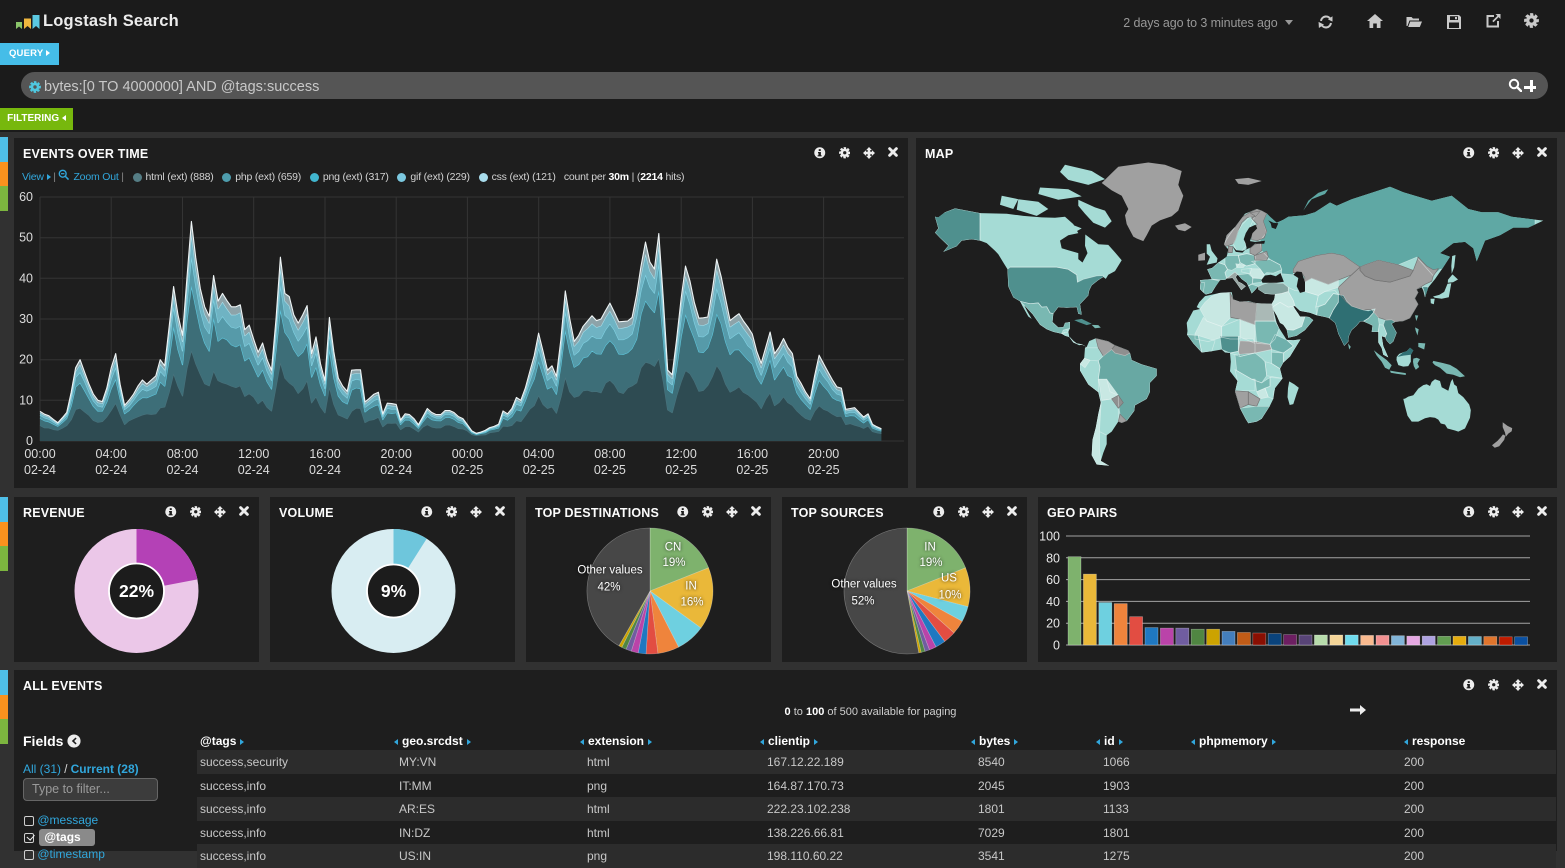 This screenshot has width=1565, height=868. What do you see at coordinates (26, 400) in the screenshot?
I see `svg-text: 10` at bounding box center [26, 400].